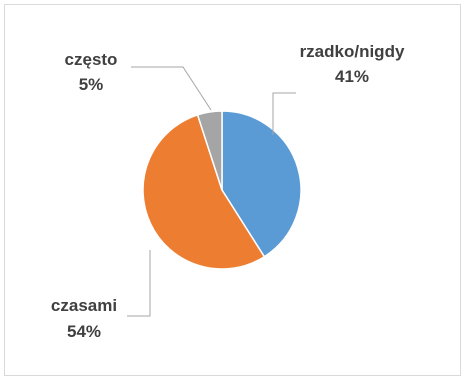 The width and height of the screenshot is (468, 383). I want to click on label-rzadko-nigdy-name: rzadko/nigdy, so click(352, 51).